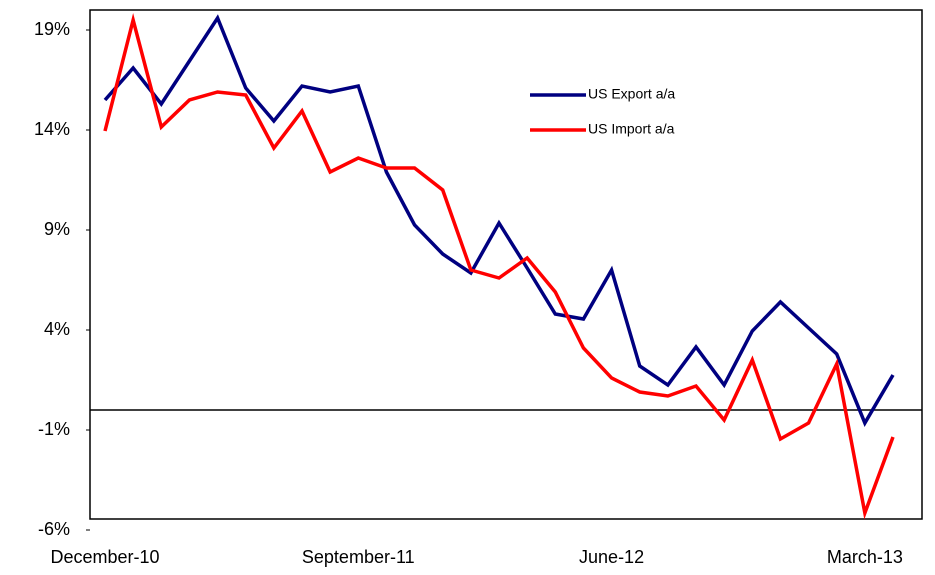 This screenshot has height=575, width=935. Describe the element at coordinates (52, 129) in the screenshot. I see `y-tick-label: 14%` at that location.